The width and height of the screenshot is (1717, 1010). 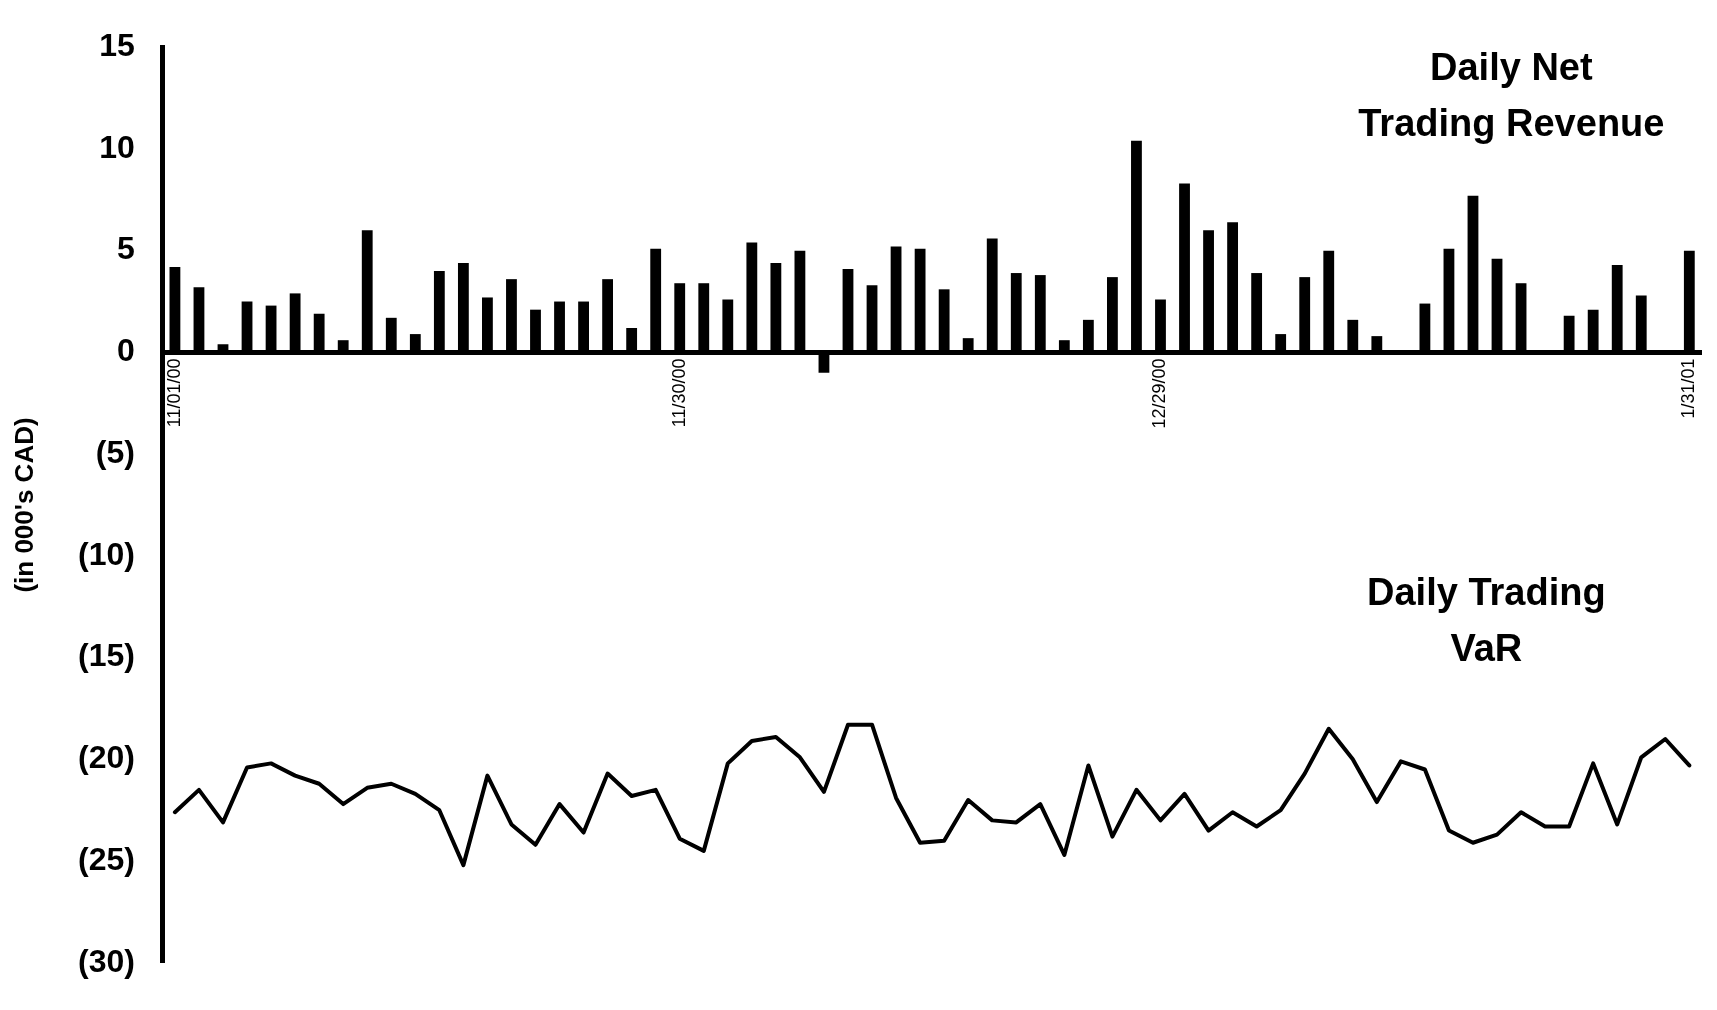 I want to click on series-label: Daily Trading VaR, so click(x=1486, y=620).